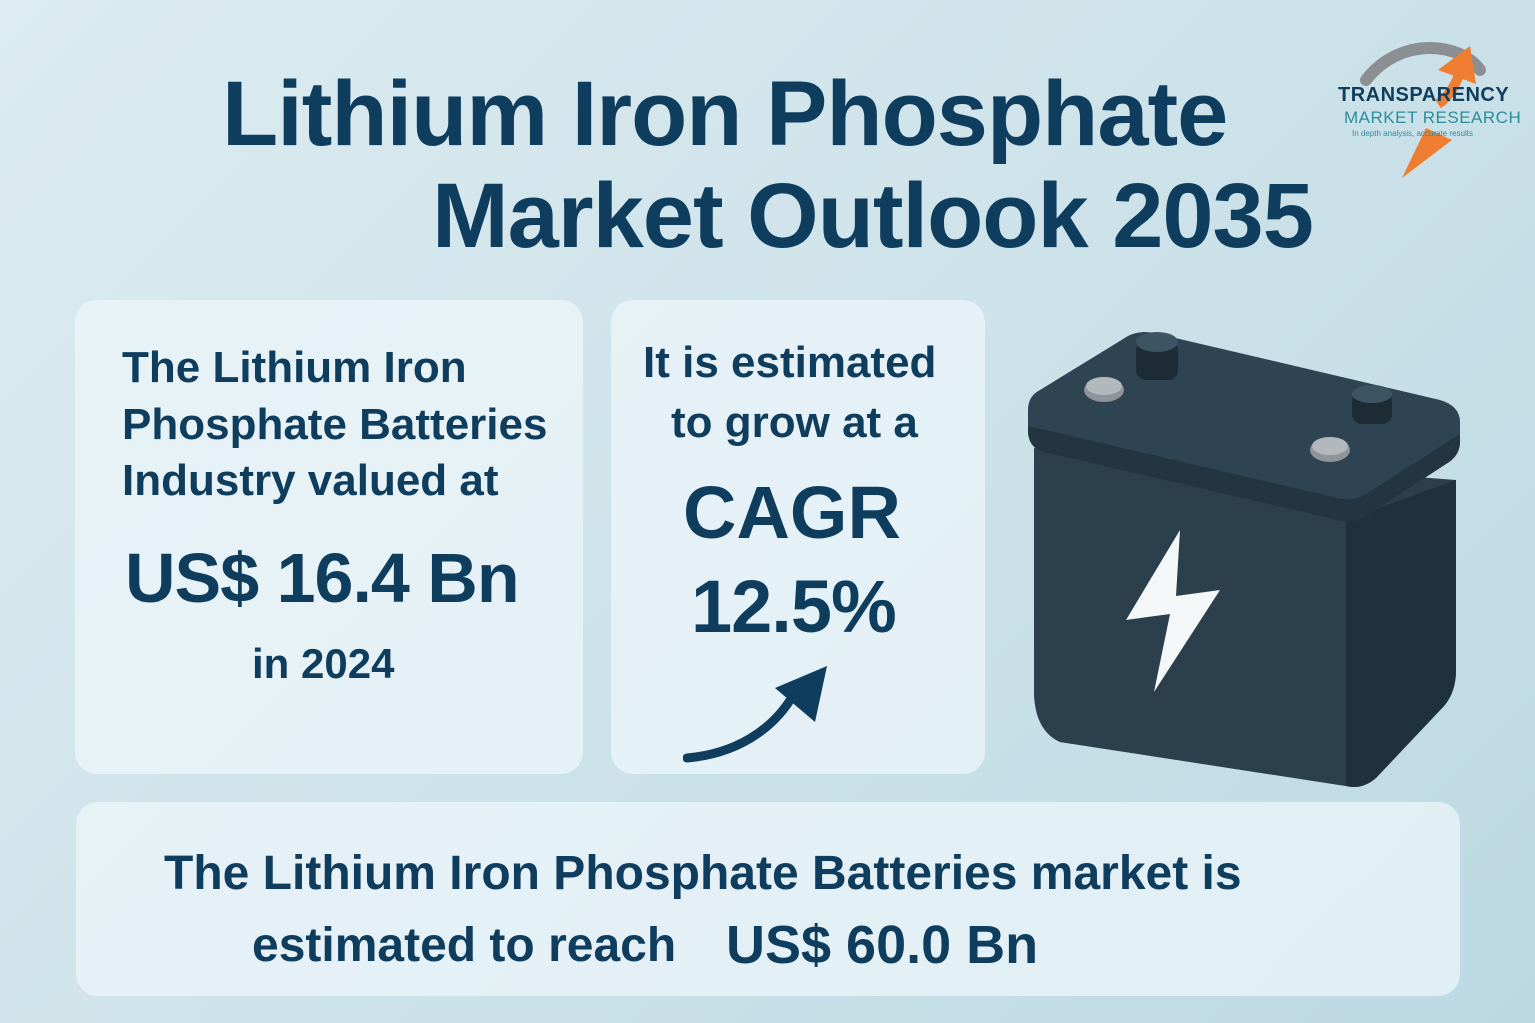 This screenshot has height=1023, width=1535. Describe the element at coordinates (794, 606) in the screenshot. I see `cagr-value: 12.5%` at that location.